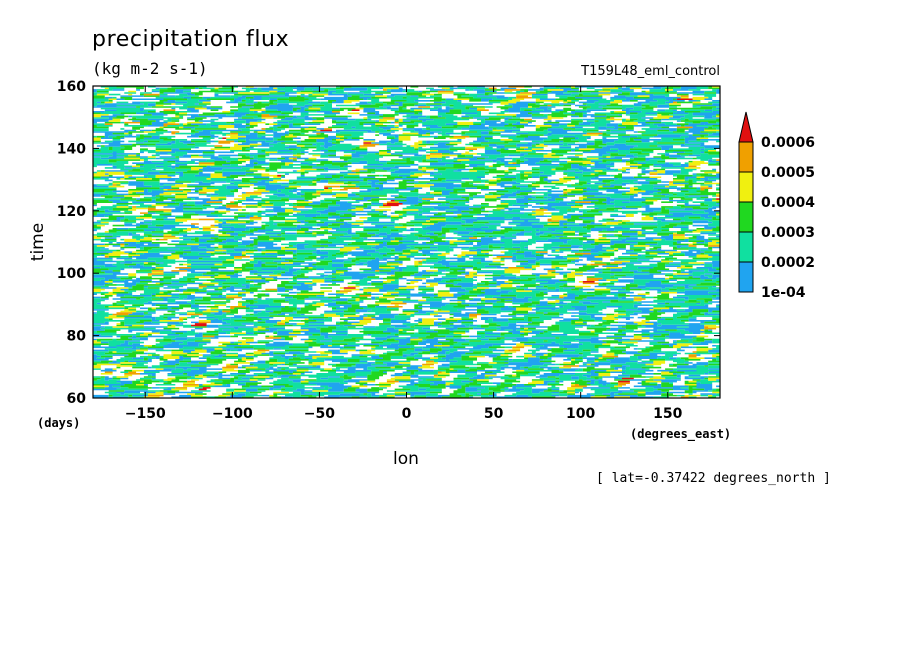 This screenshot has height=654, width=904. What do you see at coordinates (232, 414) in the screenshot?
I see `x-tick-label: −100` at bounding box center [232, 414].